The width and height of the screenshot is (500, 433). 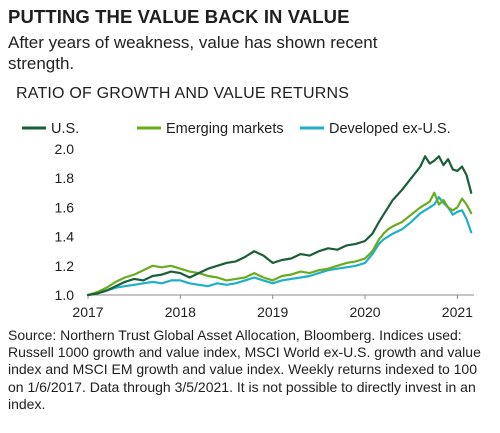 I want to click on legend: U.S. Emerging markets Developed ex-U.S., so click(x=236, y=129).